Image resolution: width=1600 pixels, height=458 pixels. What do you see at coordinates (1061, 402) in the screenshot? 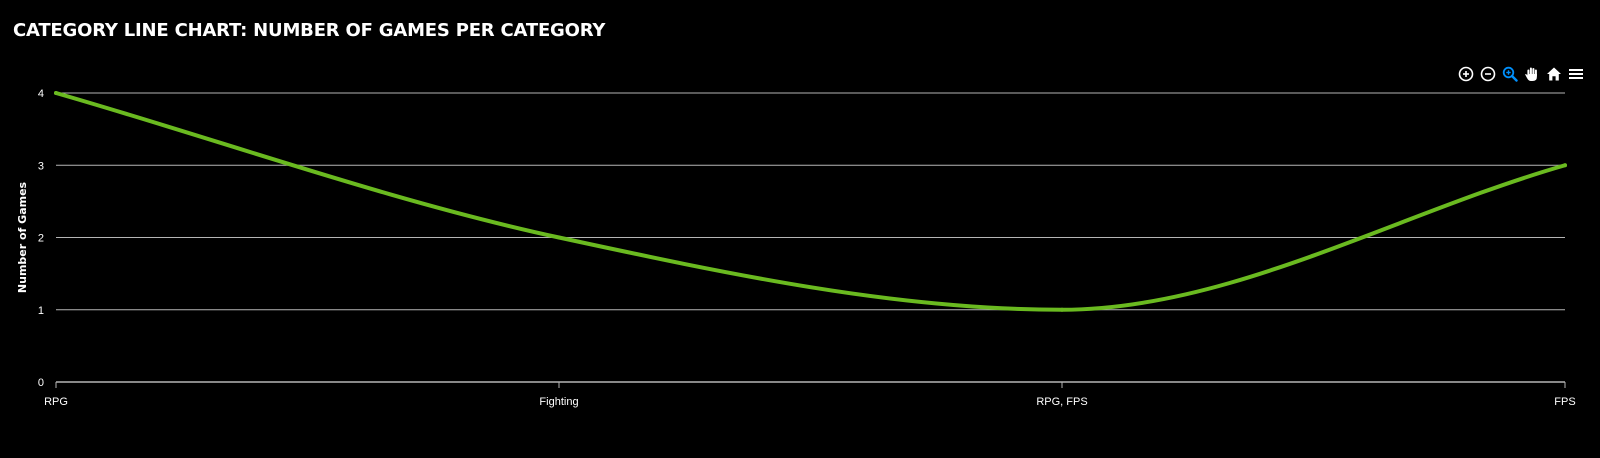
I see `x-tick-label: RPG, FPS` at bounding box center [1061, 402].